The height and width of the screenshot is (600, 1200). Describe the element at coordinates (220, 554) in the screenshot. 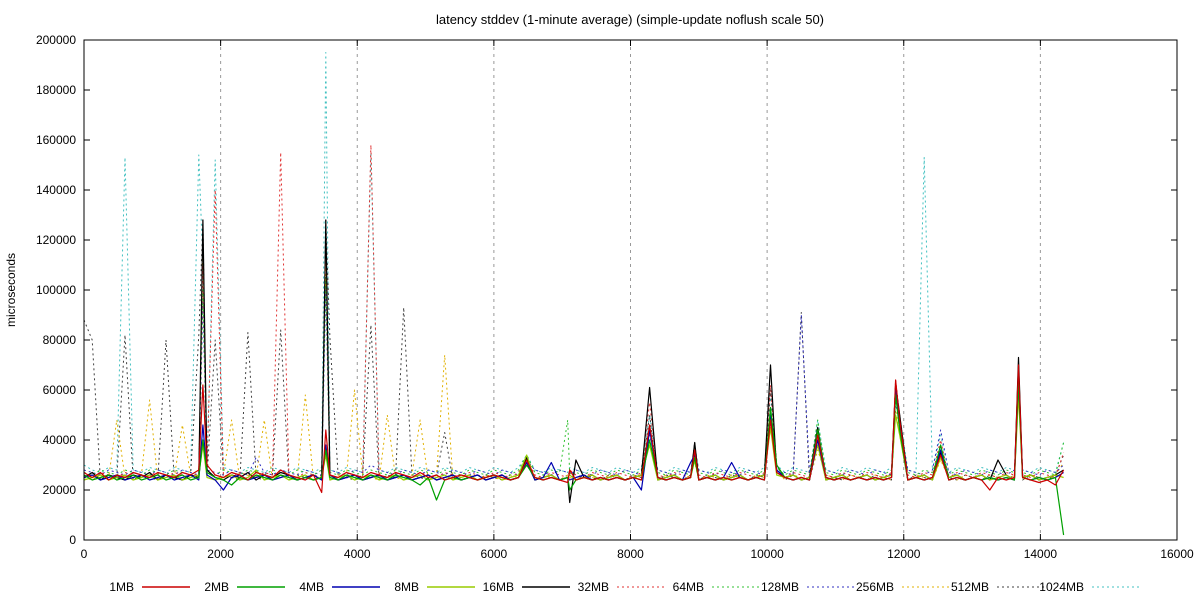

I see `x-tick-label: 2000` at that location.